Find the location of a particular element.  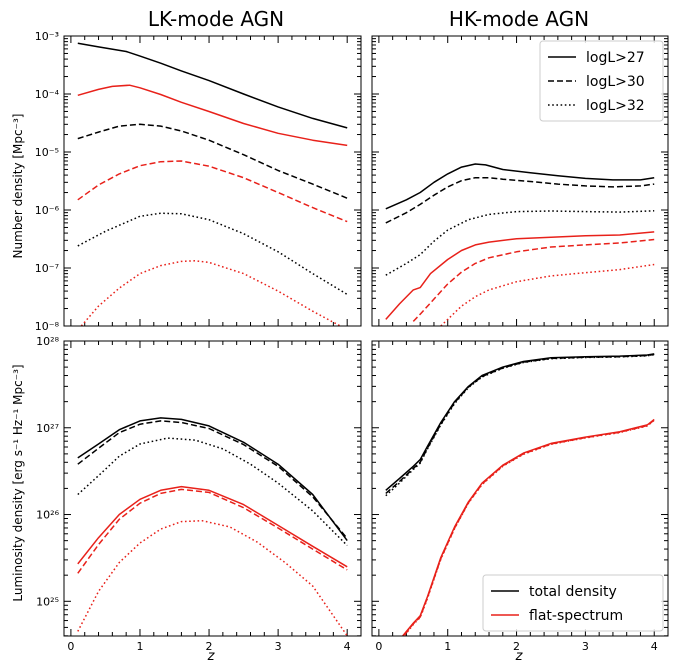

y-tick-label: 10²⁸ is located at coordinates (47, 341).